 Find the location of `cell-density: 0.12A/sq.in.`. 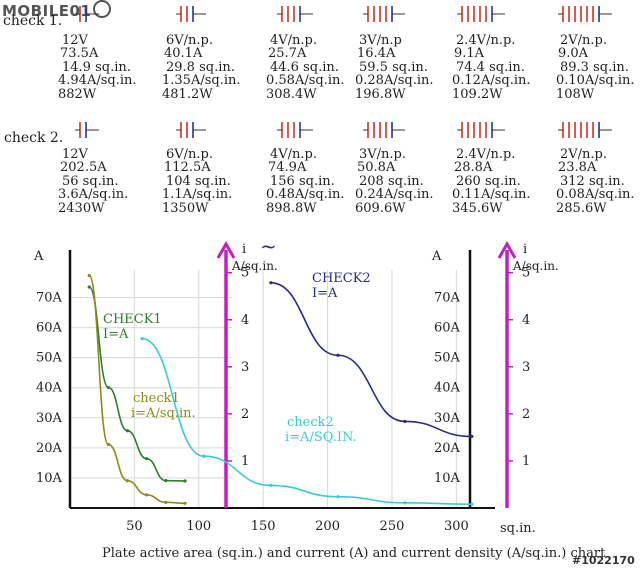

cell-density: 0.12A/sq.in. is located at coordinates (491, 81).